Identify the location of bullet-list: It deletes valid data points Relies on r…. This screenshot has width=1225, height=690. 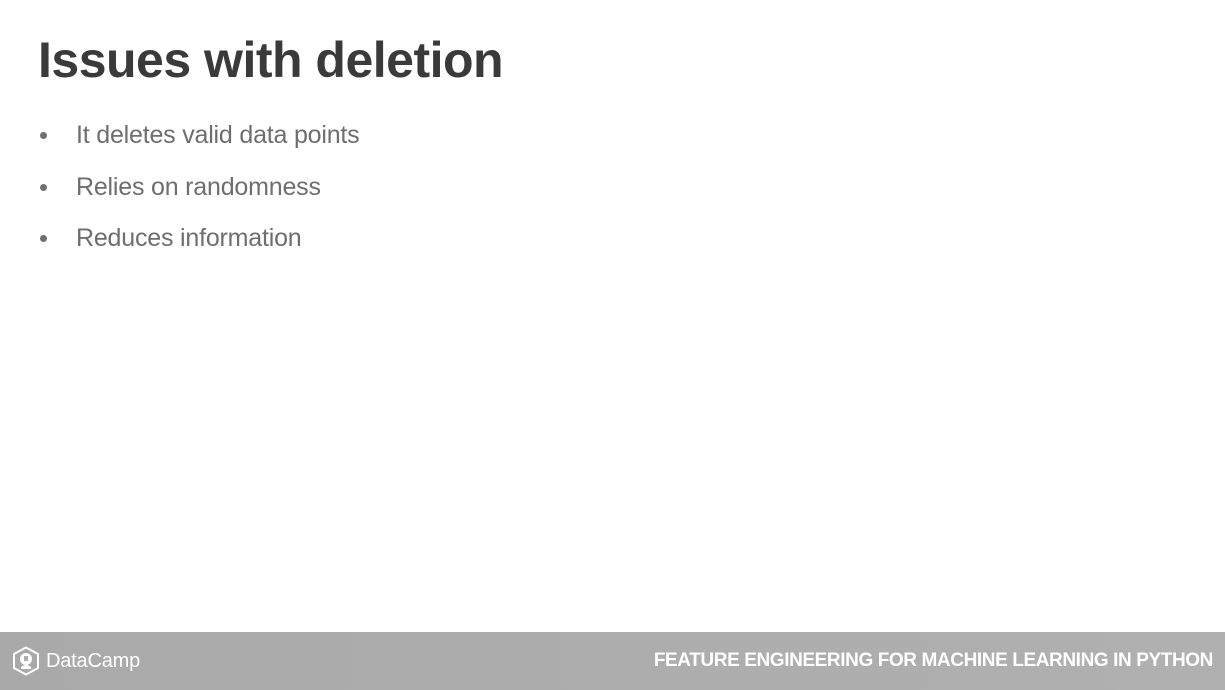
(199, 187).